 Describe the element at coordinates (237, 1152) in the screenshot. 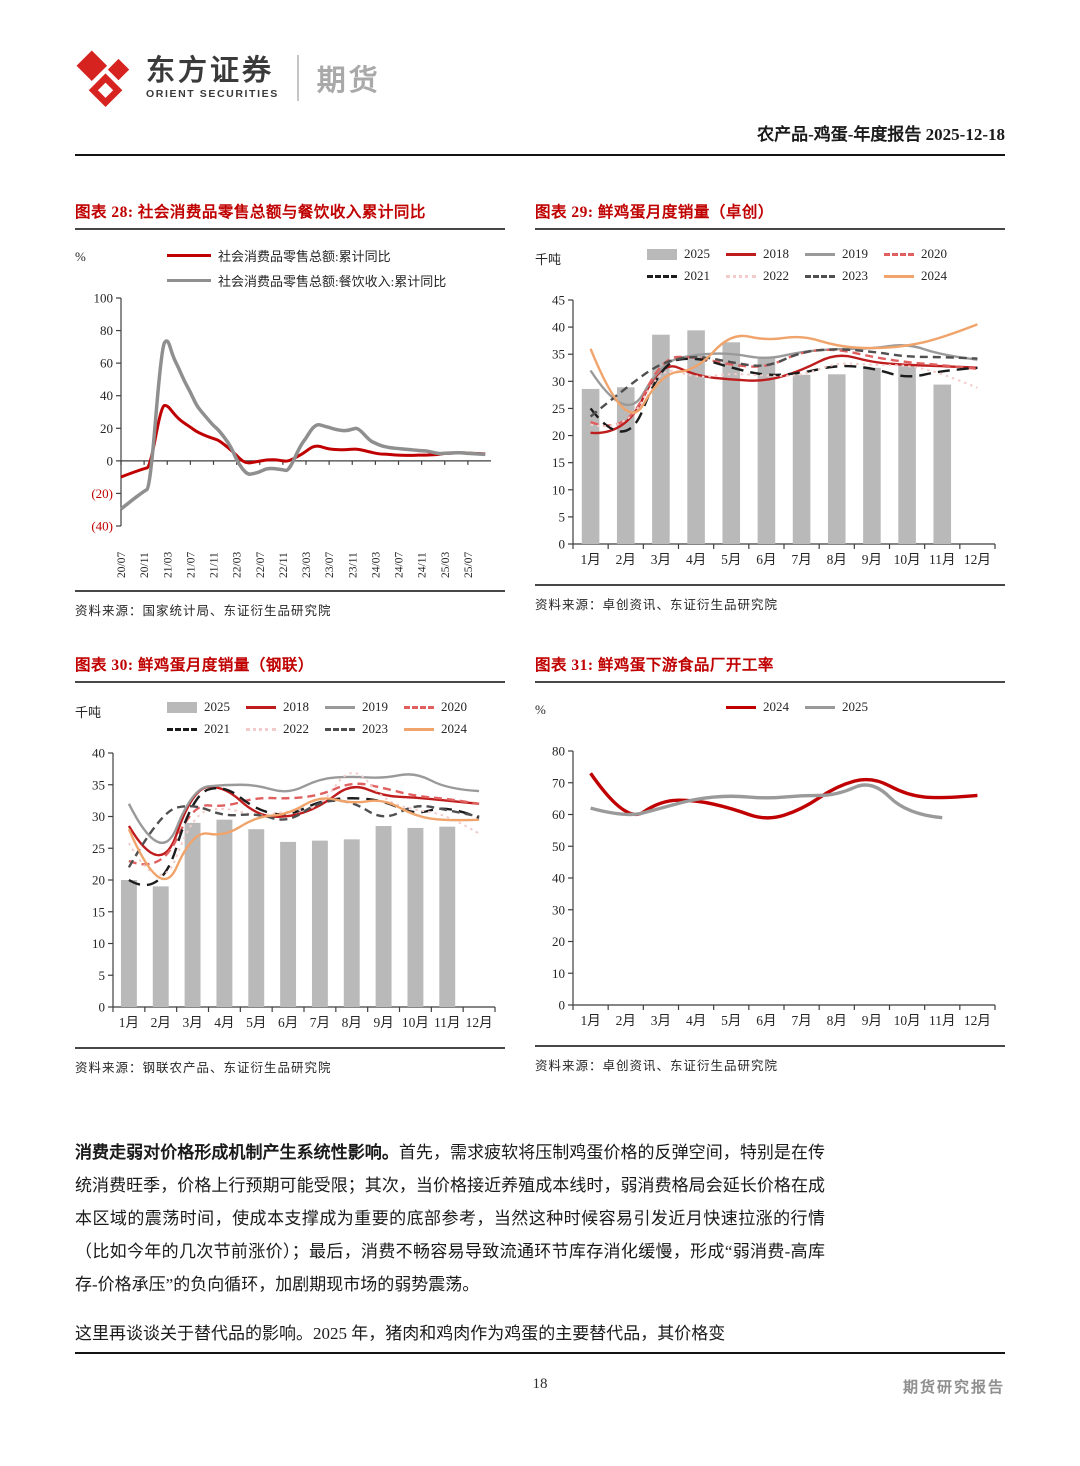

I see `paragraph-lead-bold: 消费走弱对价格形成机制产生系统性影响。` at that location.